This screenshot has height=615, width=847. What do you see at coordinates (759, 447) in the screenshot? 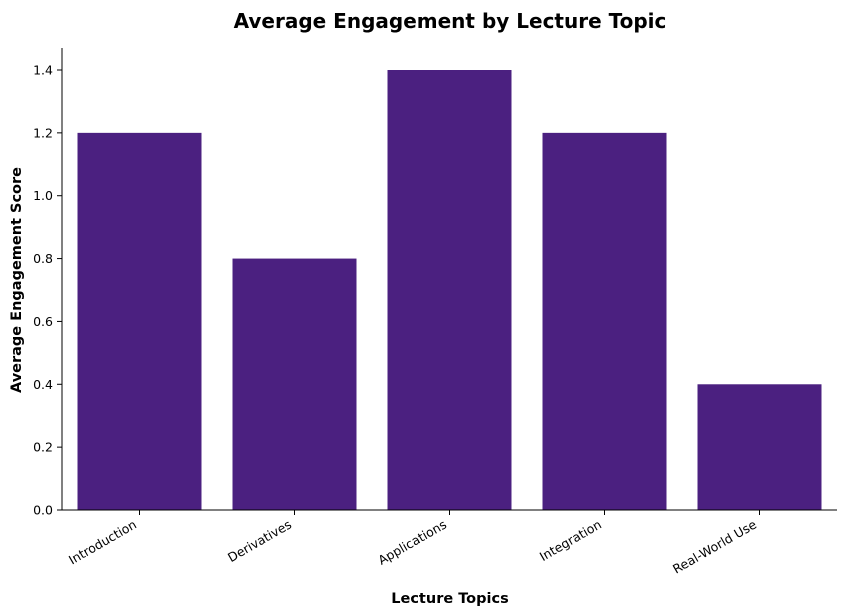
I see `bar-real-world-use` at bounding box center [759, 447].